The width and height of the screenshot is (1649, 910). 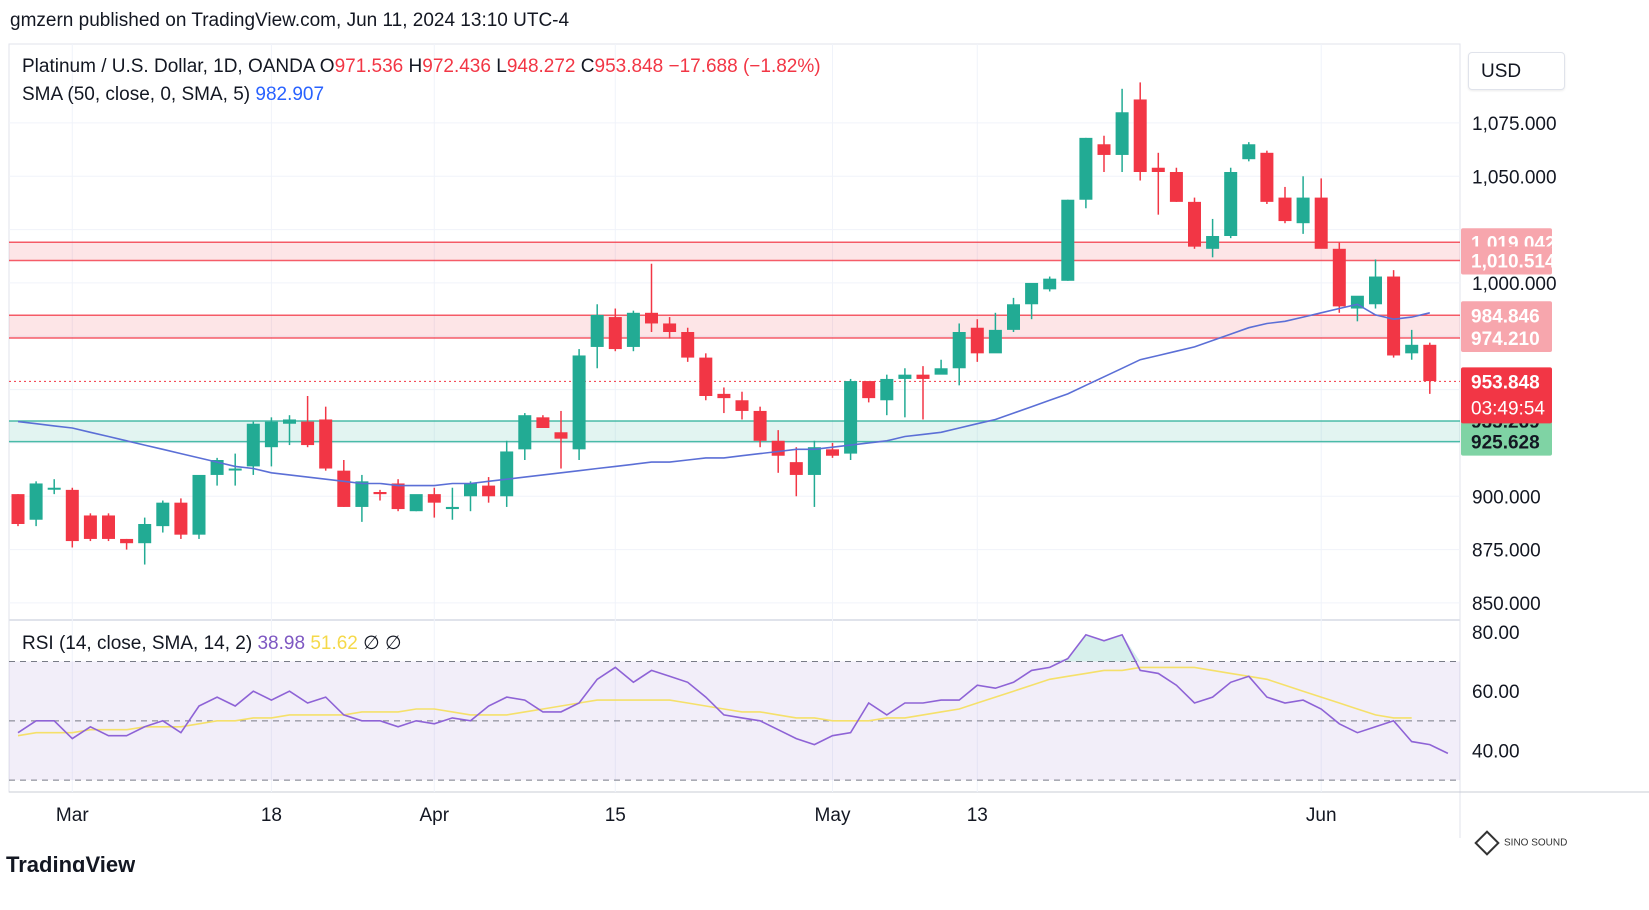 What do you see at coordinates (136, 94) in the screenshot?
I see `sma-label: SMA (50, close, 0, SMA, 5)` at bounding box center [136, 94].